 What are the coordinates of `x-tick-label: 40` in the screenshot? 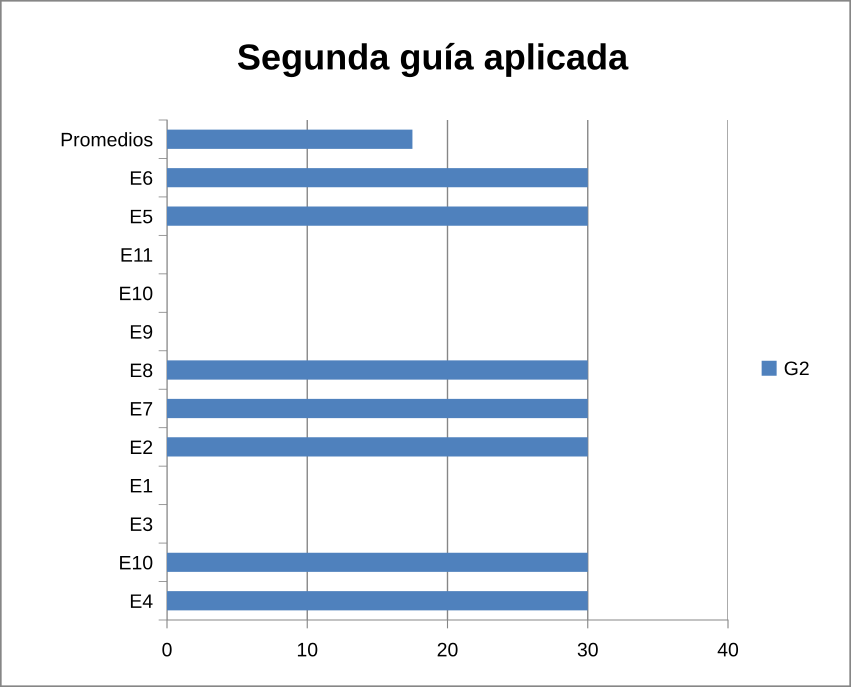 It's located at (728, 649).